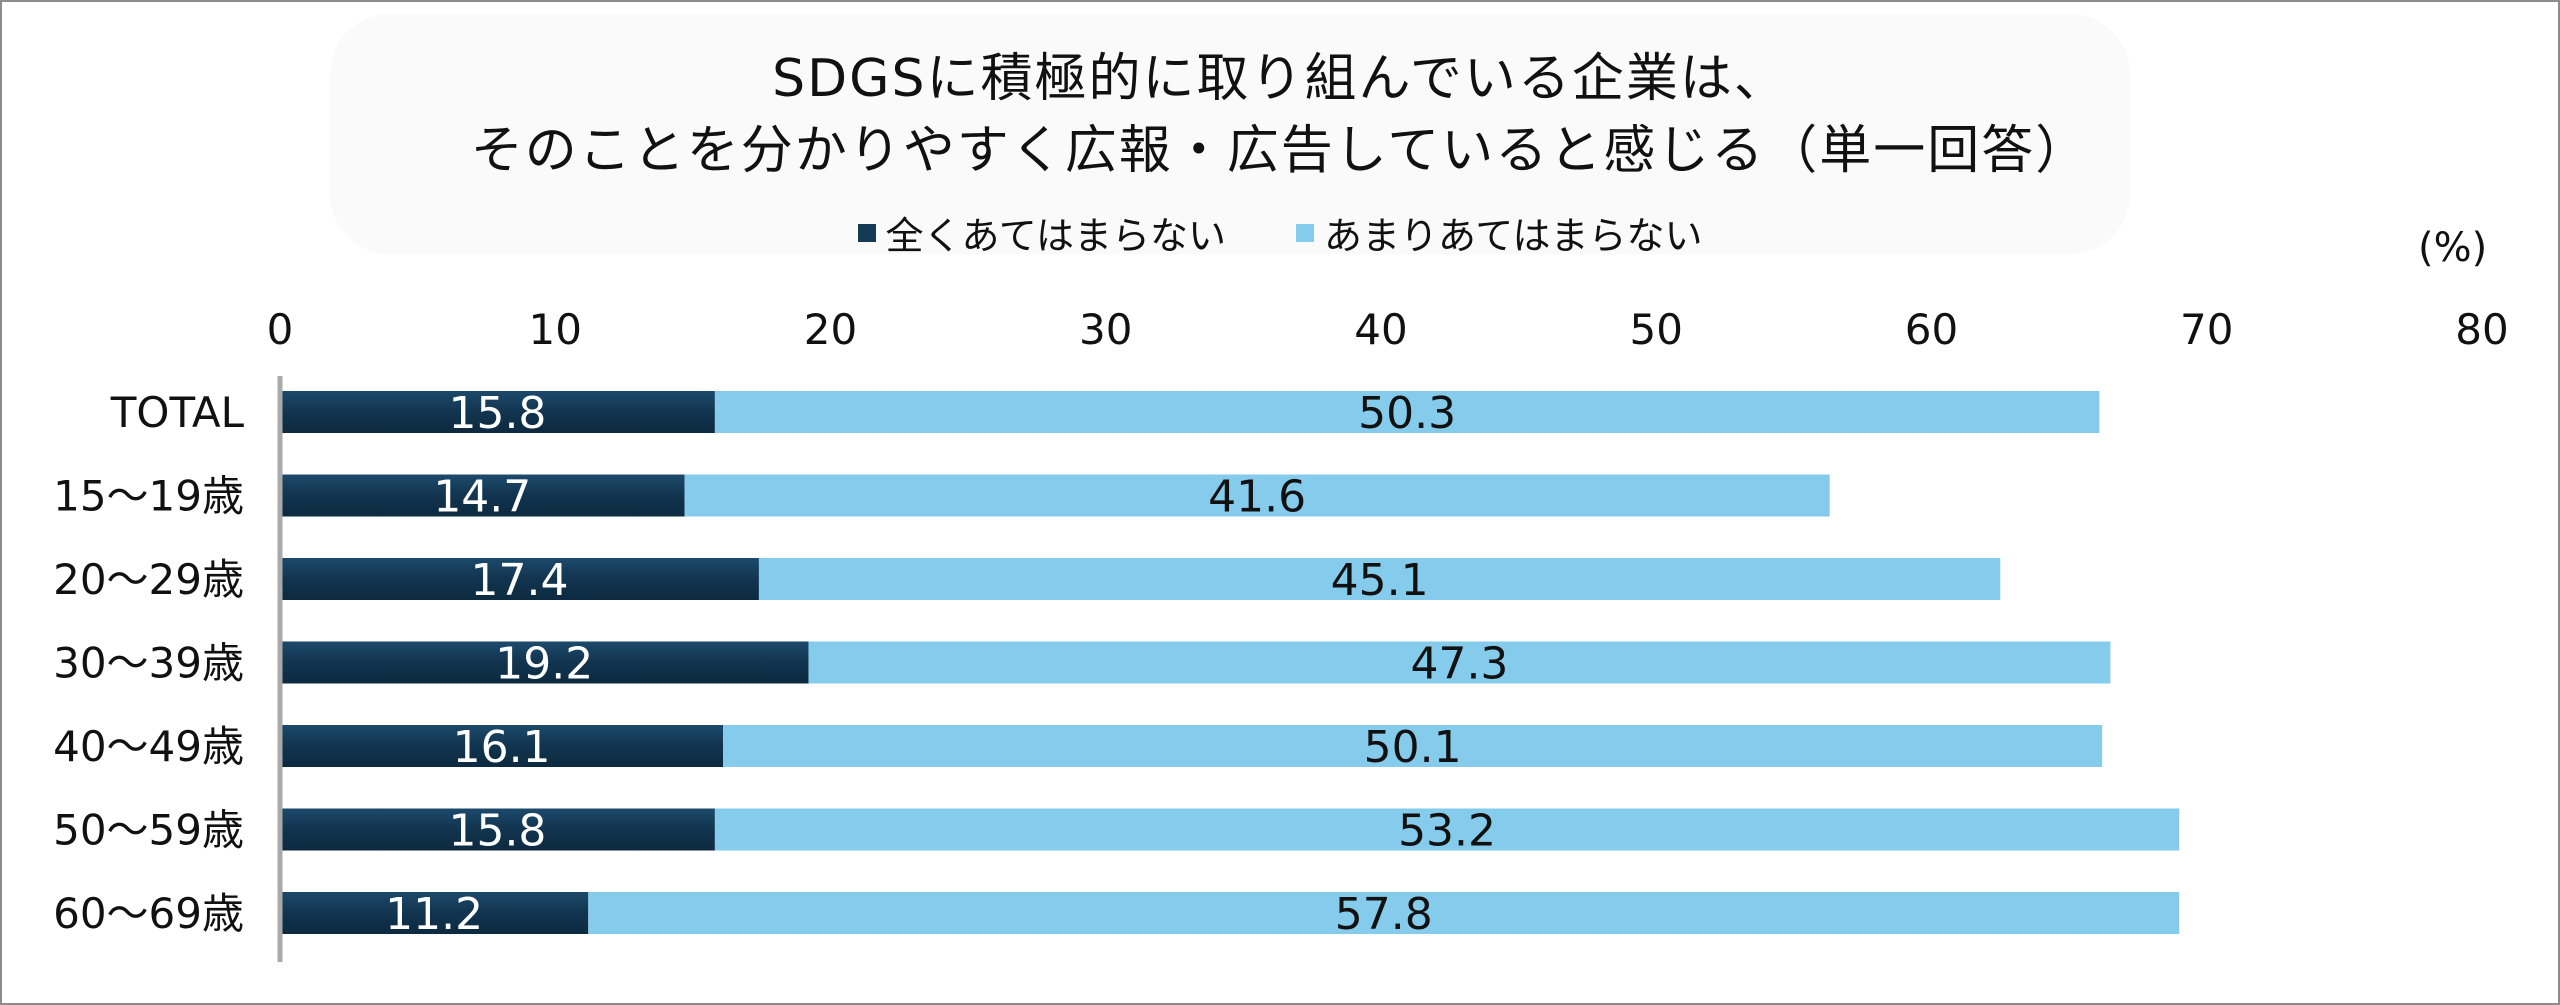 The image size is (2560, 1005). I want to click on x-tick-label: 50, so click(1656, 329).